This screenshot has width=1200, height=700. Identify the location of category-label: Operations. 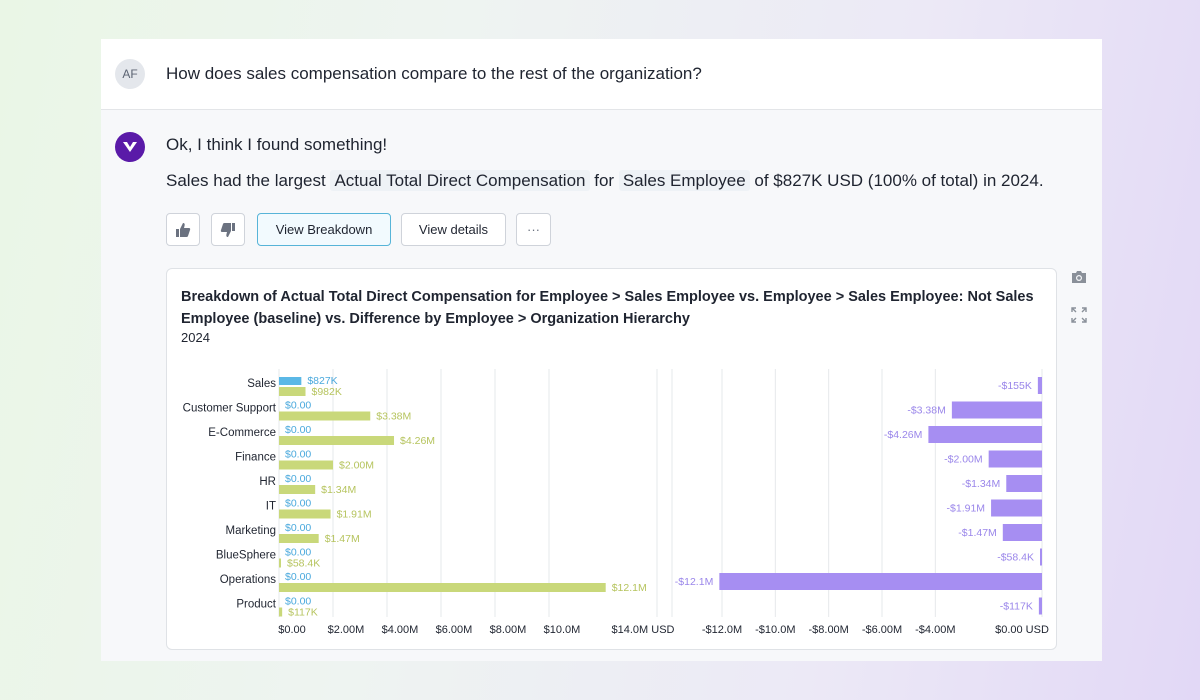
(248, 580).